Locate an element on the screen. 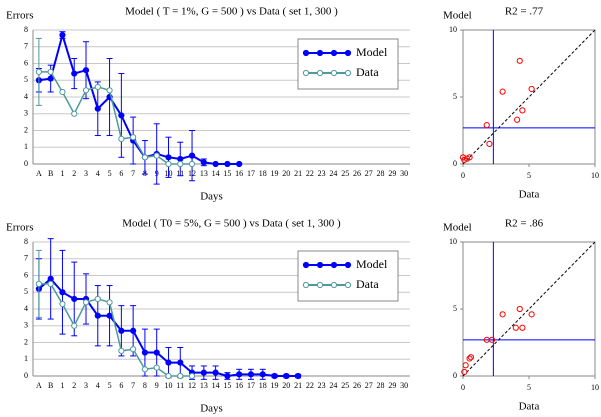  x-tick-label: 22 is located at coordinates (310, 173).